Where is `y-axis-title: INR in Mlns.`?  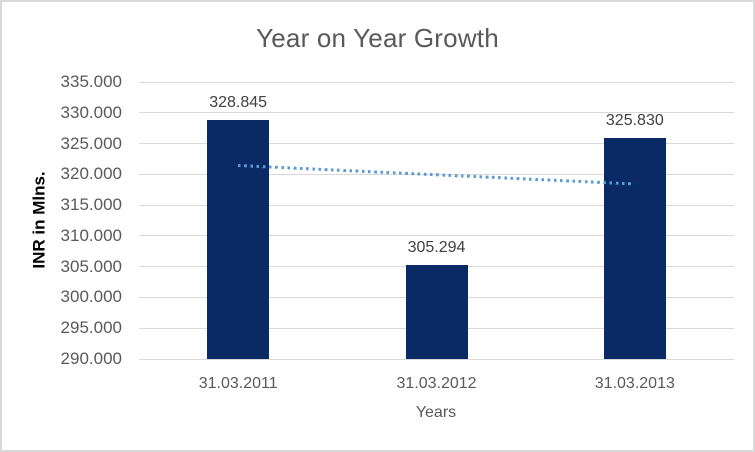
y-axis-title: INR in Mlns. is located at coordinates (39, 220).